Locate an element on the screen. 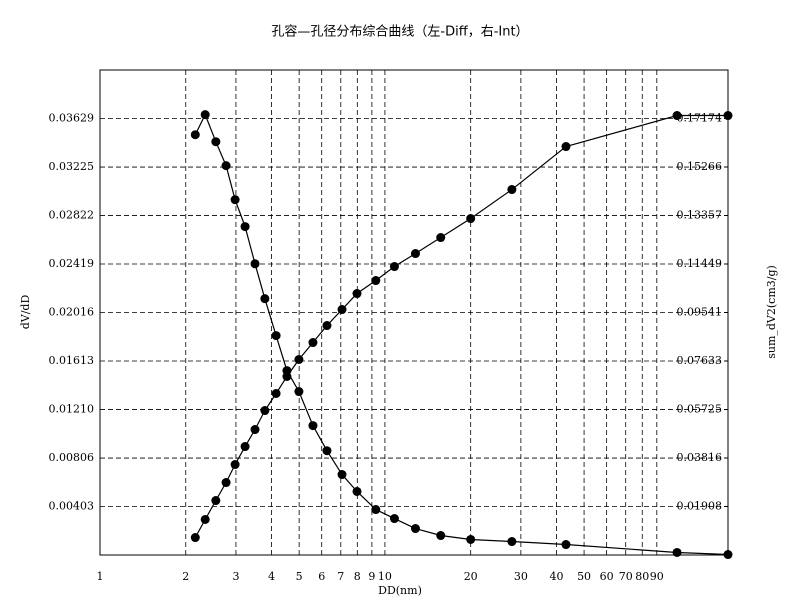 The image size is (800, 615). x-tick-label: 2 is located at coordinates (185, 576).